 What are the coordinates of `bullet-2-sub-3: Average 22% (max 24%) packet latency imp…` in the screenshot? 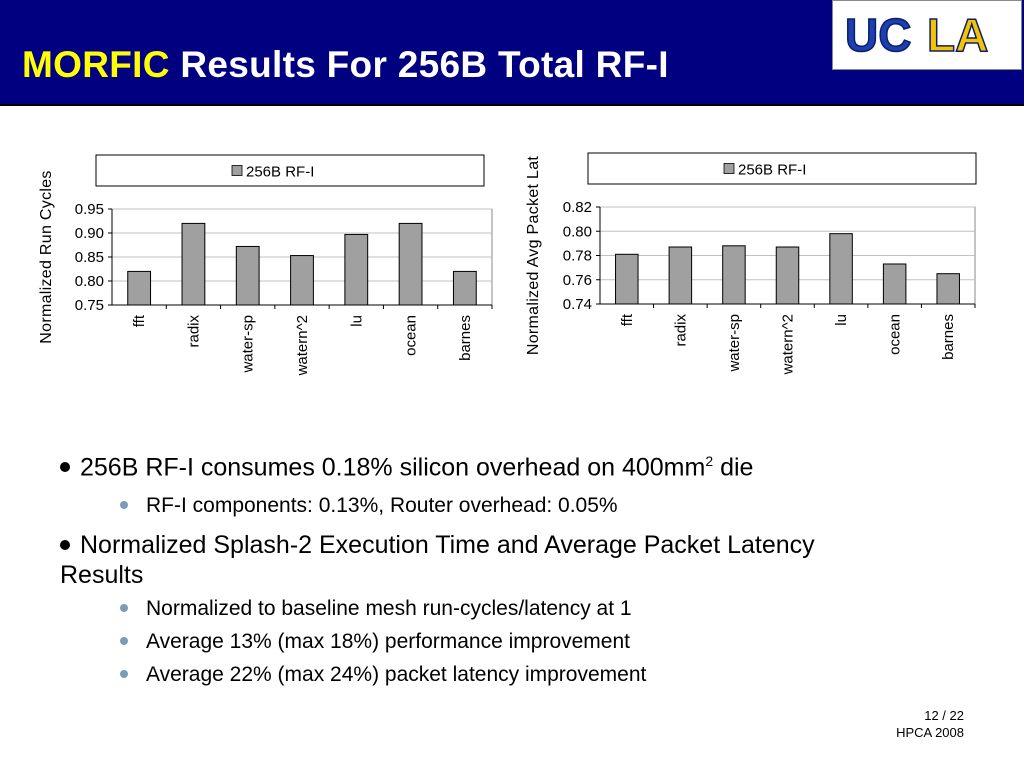 It's located at (510, 674).